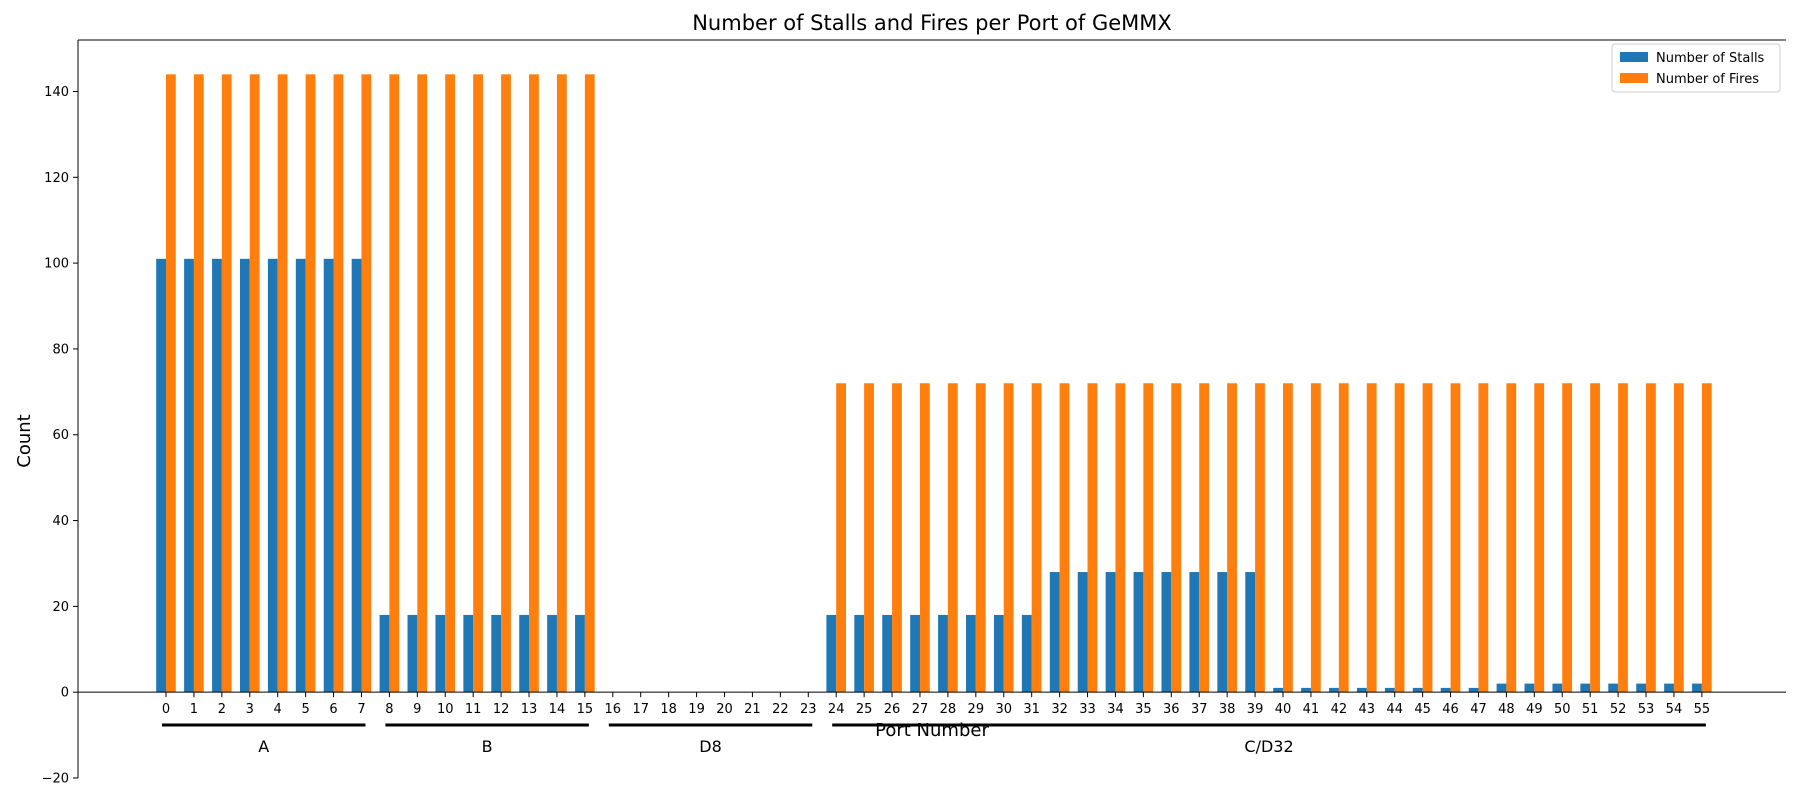 The height and width of the screenshot is (800, 1800). I want to click on x-tick-label: 33, so click(1087, 709).